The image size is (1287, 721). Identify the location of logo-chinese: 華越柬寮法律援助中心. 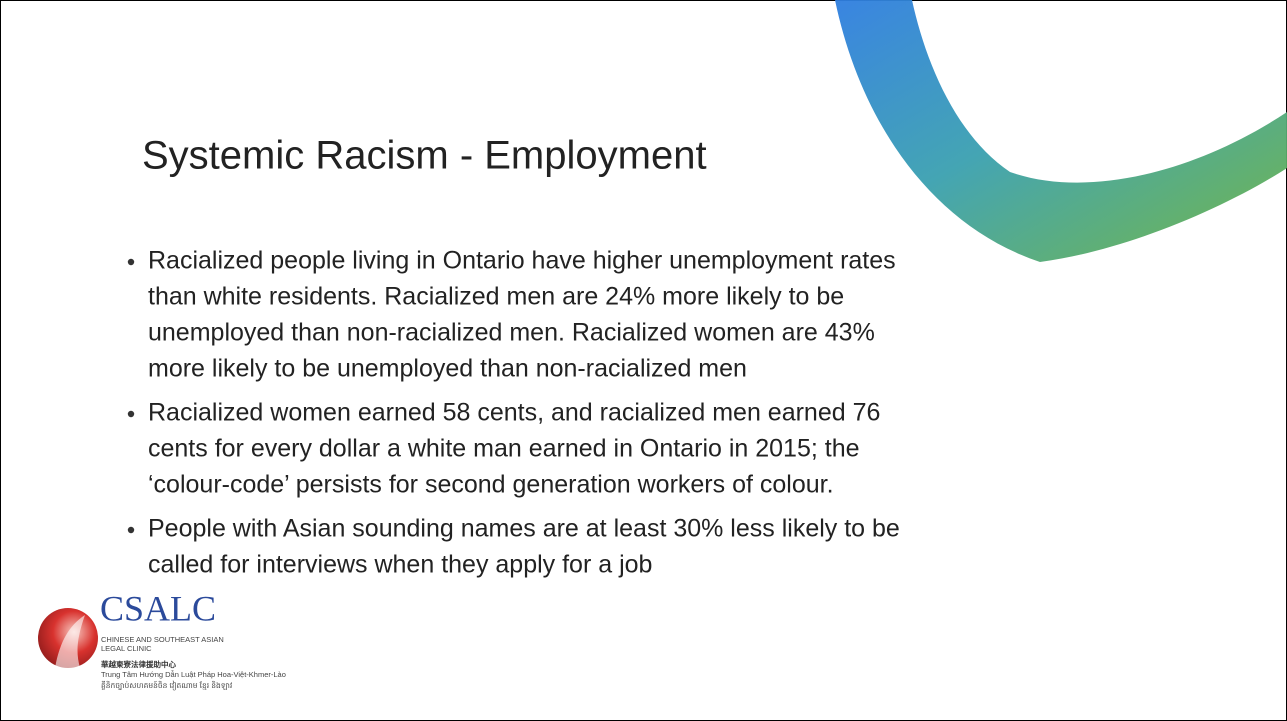
(138, 664).